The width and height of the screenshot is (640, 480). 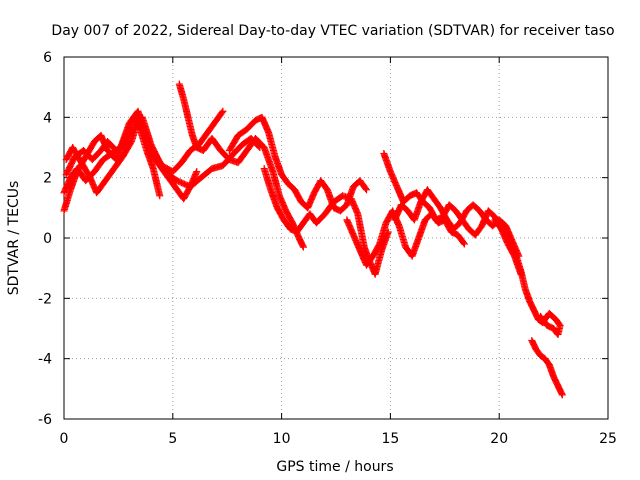 What do you see at coordinates (499, 439) in the screenshot?
I see `x-tick-label: 20` at bounding box center [499, 439].